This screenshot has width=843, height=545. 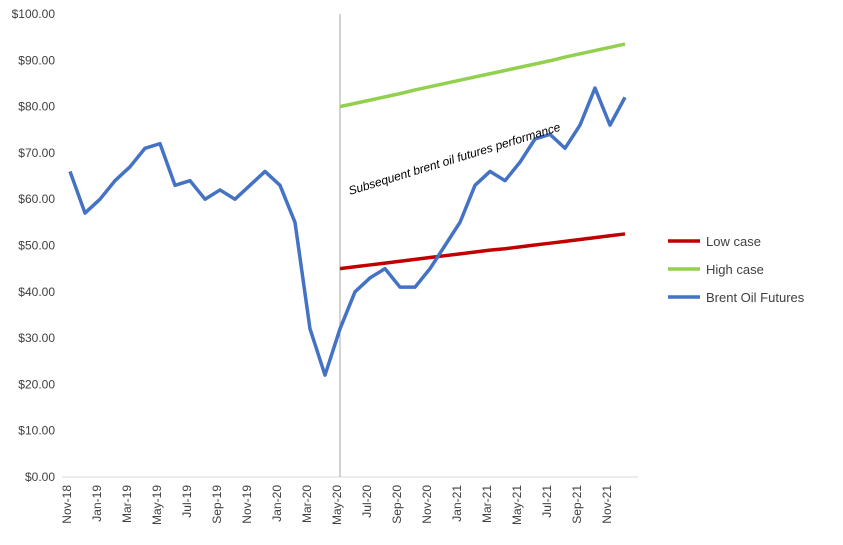 I want to click on x-tick-label: May-19, so click(x=157, y=505).